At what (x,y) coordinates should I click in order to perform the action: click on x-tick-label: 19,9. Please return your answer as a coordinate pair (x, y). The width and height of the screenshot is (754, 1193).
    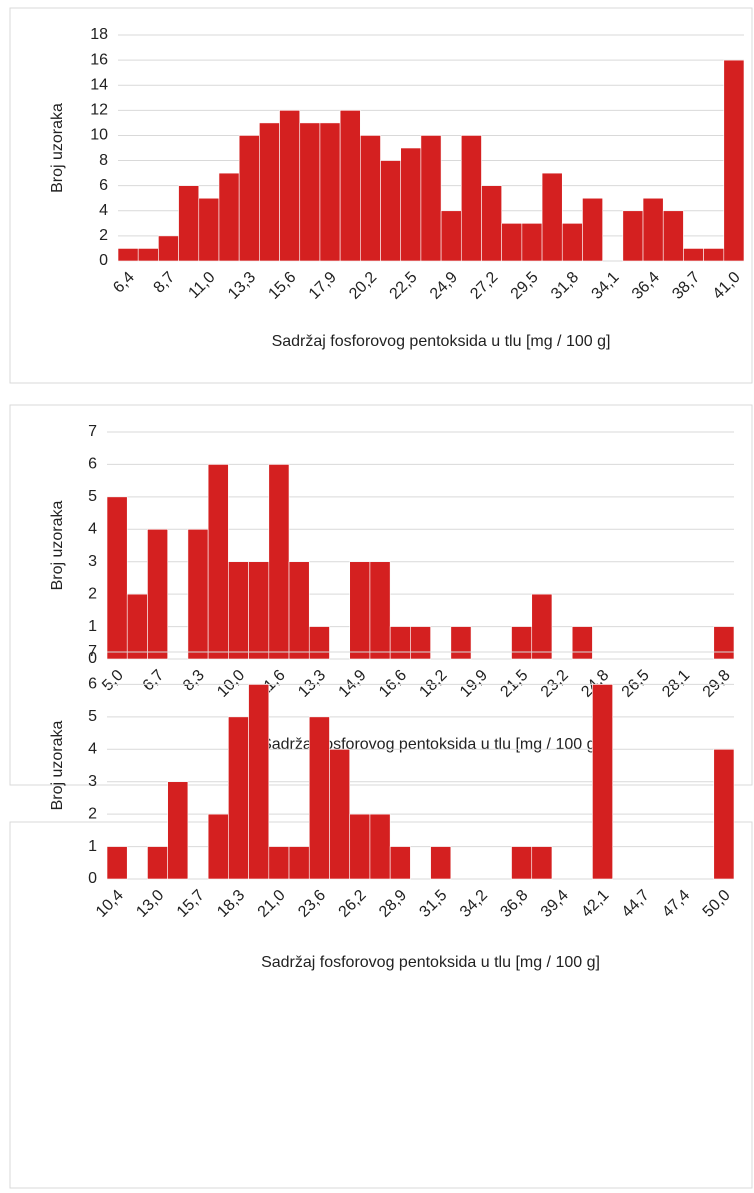
    Looking at the image, I should click on (474, 684).